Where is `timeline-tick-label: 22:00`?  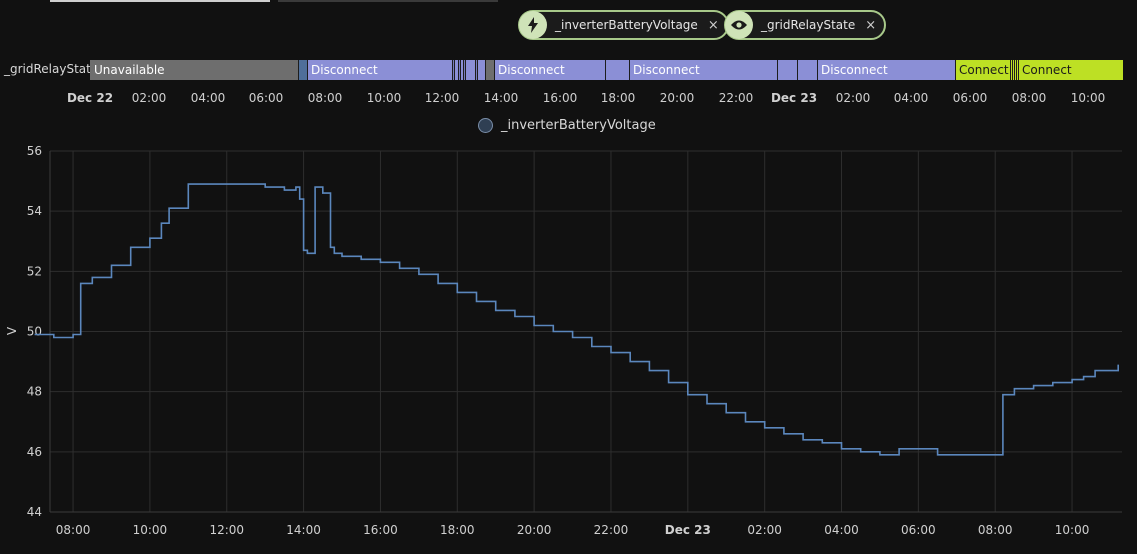
timeline-tick-label: 22:00 is located at coordinates (736, 98).